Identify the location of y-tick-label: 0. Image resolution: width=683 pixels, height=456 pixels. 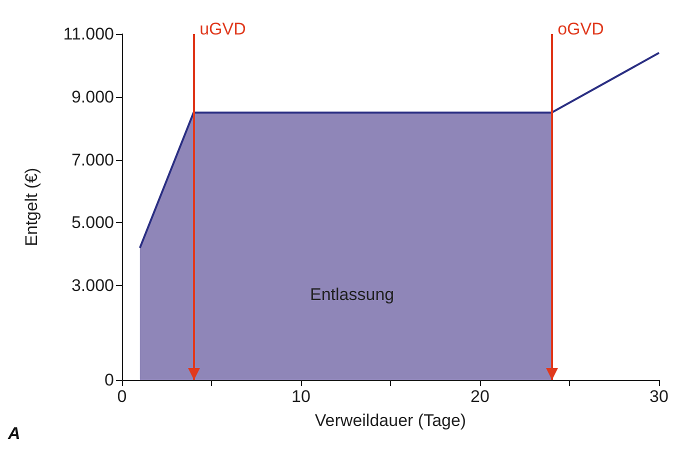
(109, 380).